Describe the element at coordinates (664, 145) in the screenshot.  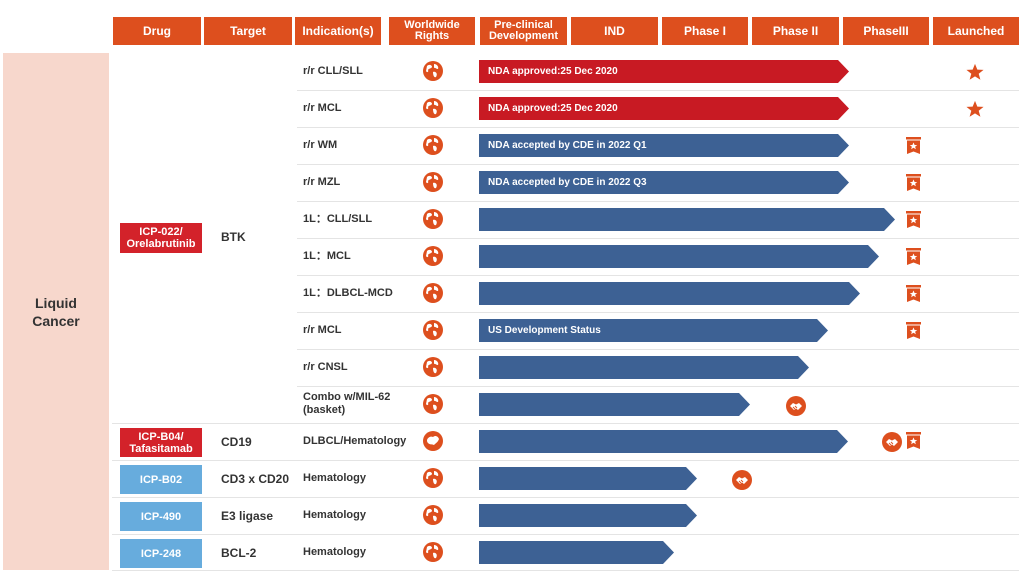
I see `progress-bar: NDA accepted by CDE in 2022 Q1` at that location.